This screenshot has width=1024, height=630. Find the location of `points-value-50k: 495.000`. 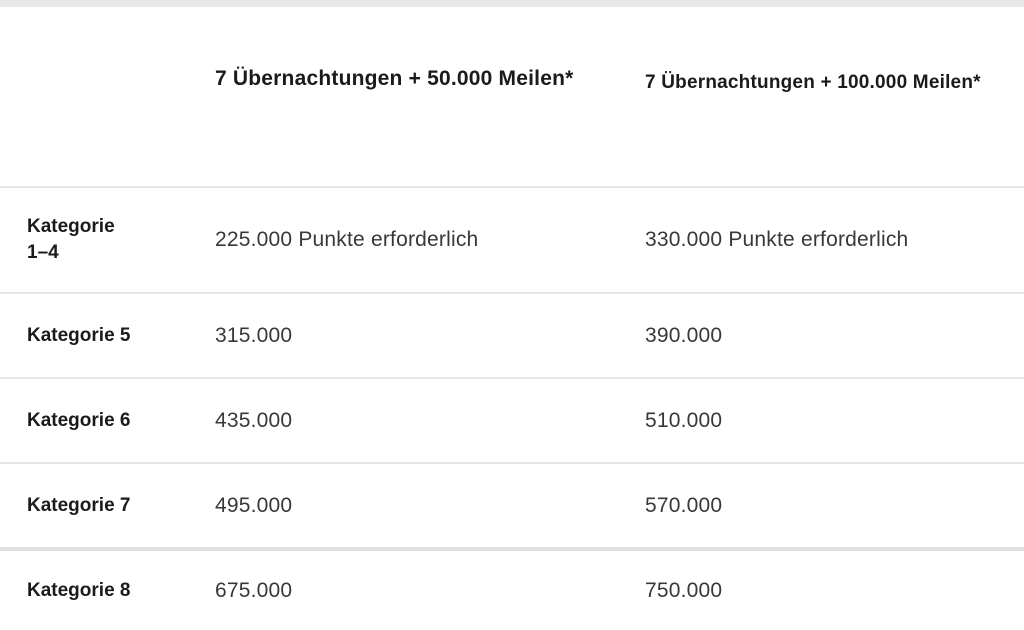

points-value-50k: 495.000 is located at coordinates (254, 505).